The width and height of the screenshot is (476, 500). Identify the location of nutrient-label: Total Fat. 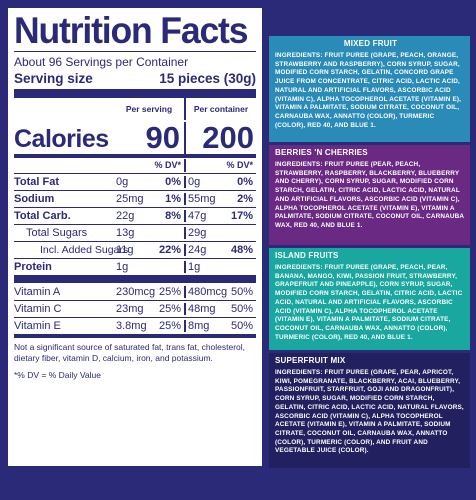
(37, 182).